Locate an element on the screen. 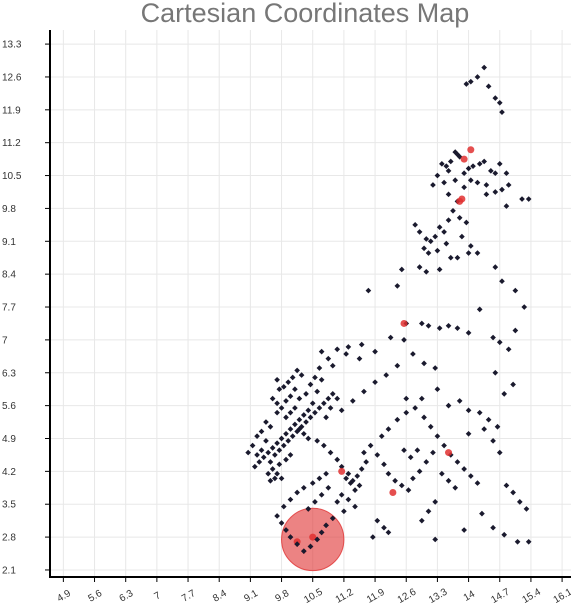 The width and height of the screenshot is (571, 603). x-tick-label: 9.8 is located at coordinates (283, 595).